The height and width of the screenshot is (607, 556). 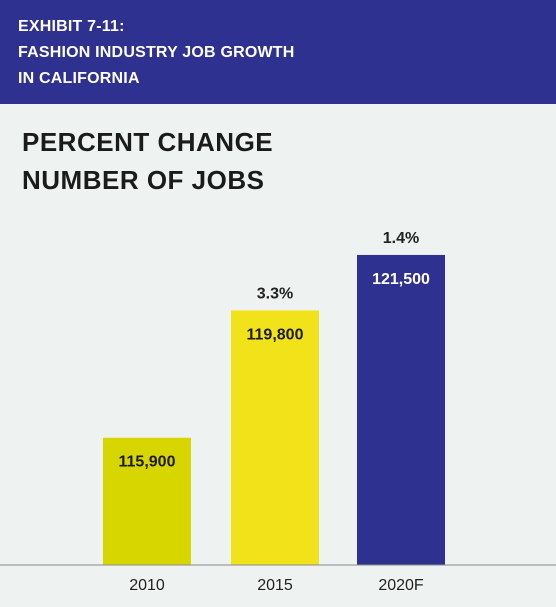 I want to click on chart-subtitle-line-2: NUMBER OF JOBS, so click(x=143, y=180).